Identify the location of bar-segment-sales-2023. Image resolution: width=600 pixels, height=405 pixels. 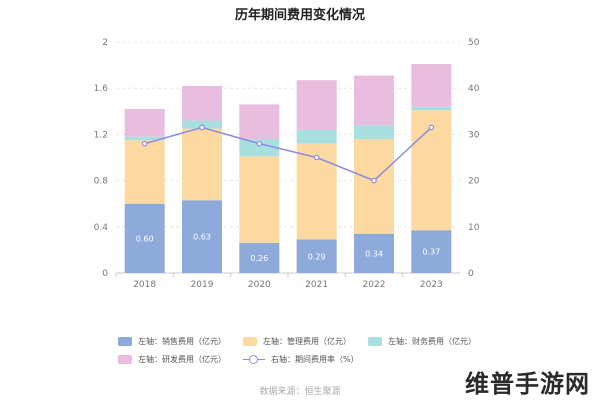
(431, 251).